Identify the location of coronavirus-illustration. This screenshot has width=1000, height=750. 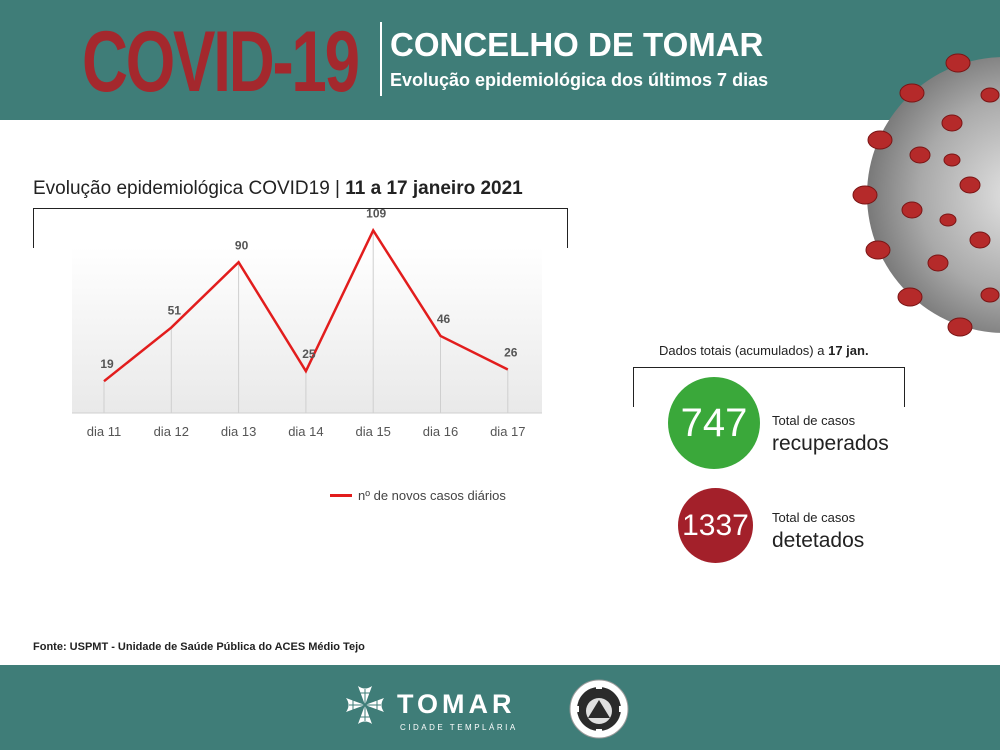
(920, 195).